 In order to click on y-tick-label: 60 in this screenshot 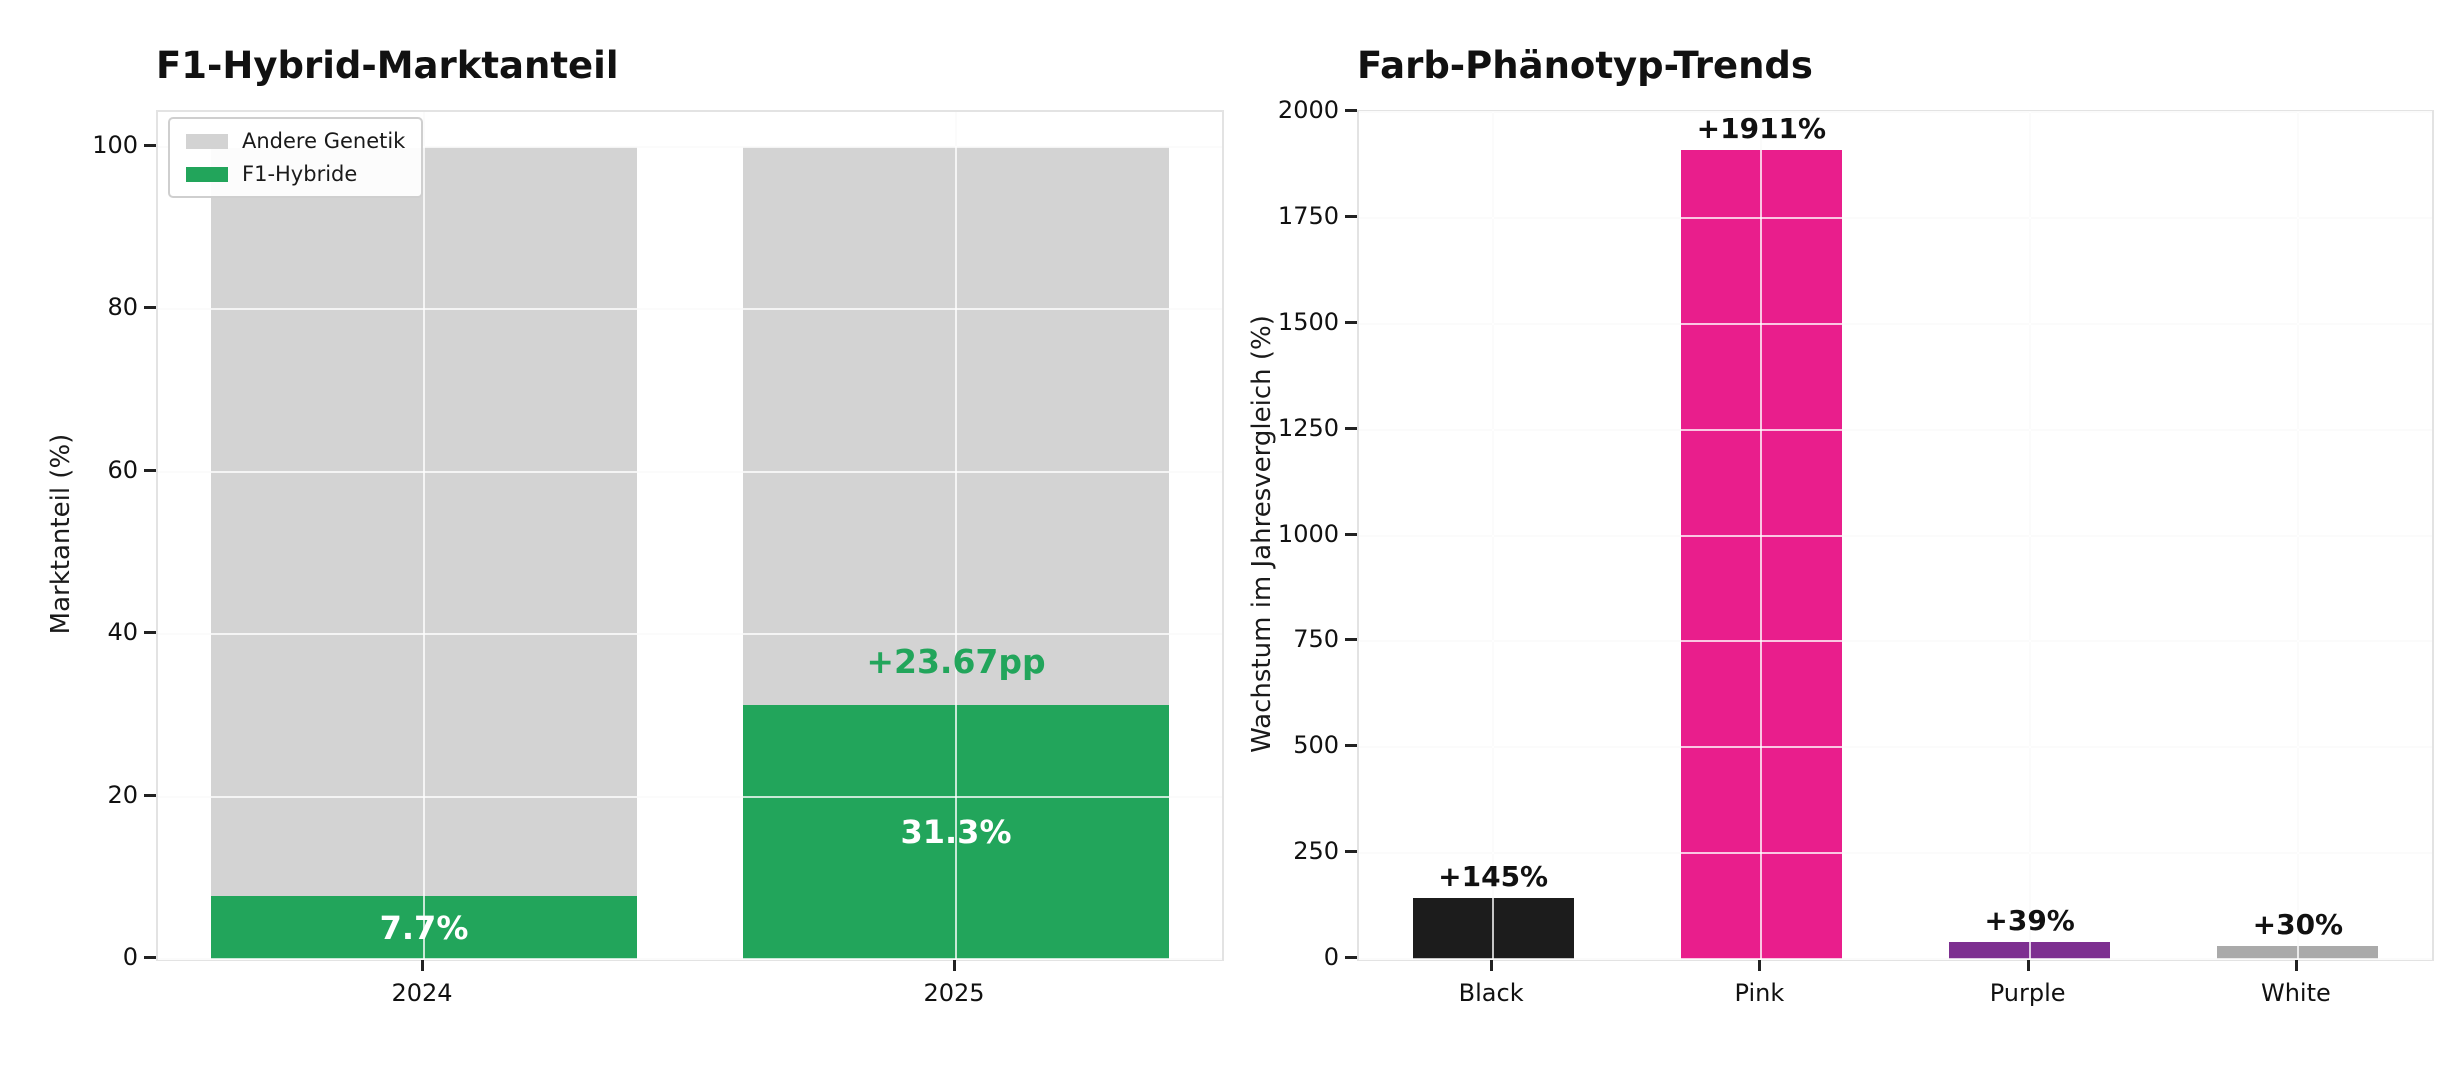, I will do `click(122, 469)`.